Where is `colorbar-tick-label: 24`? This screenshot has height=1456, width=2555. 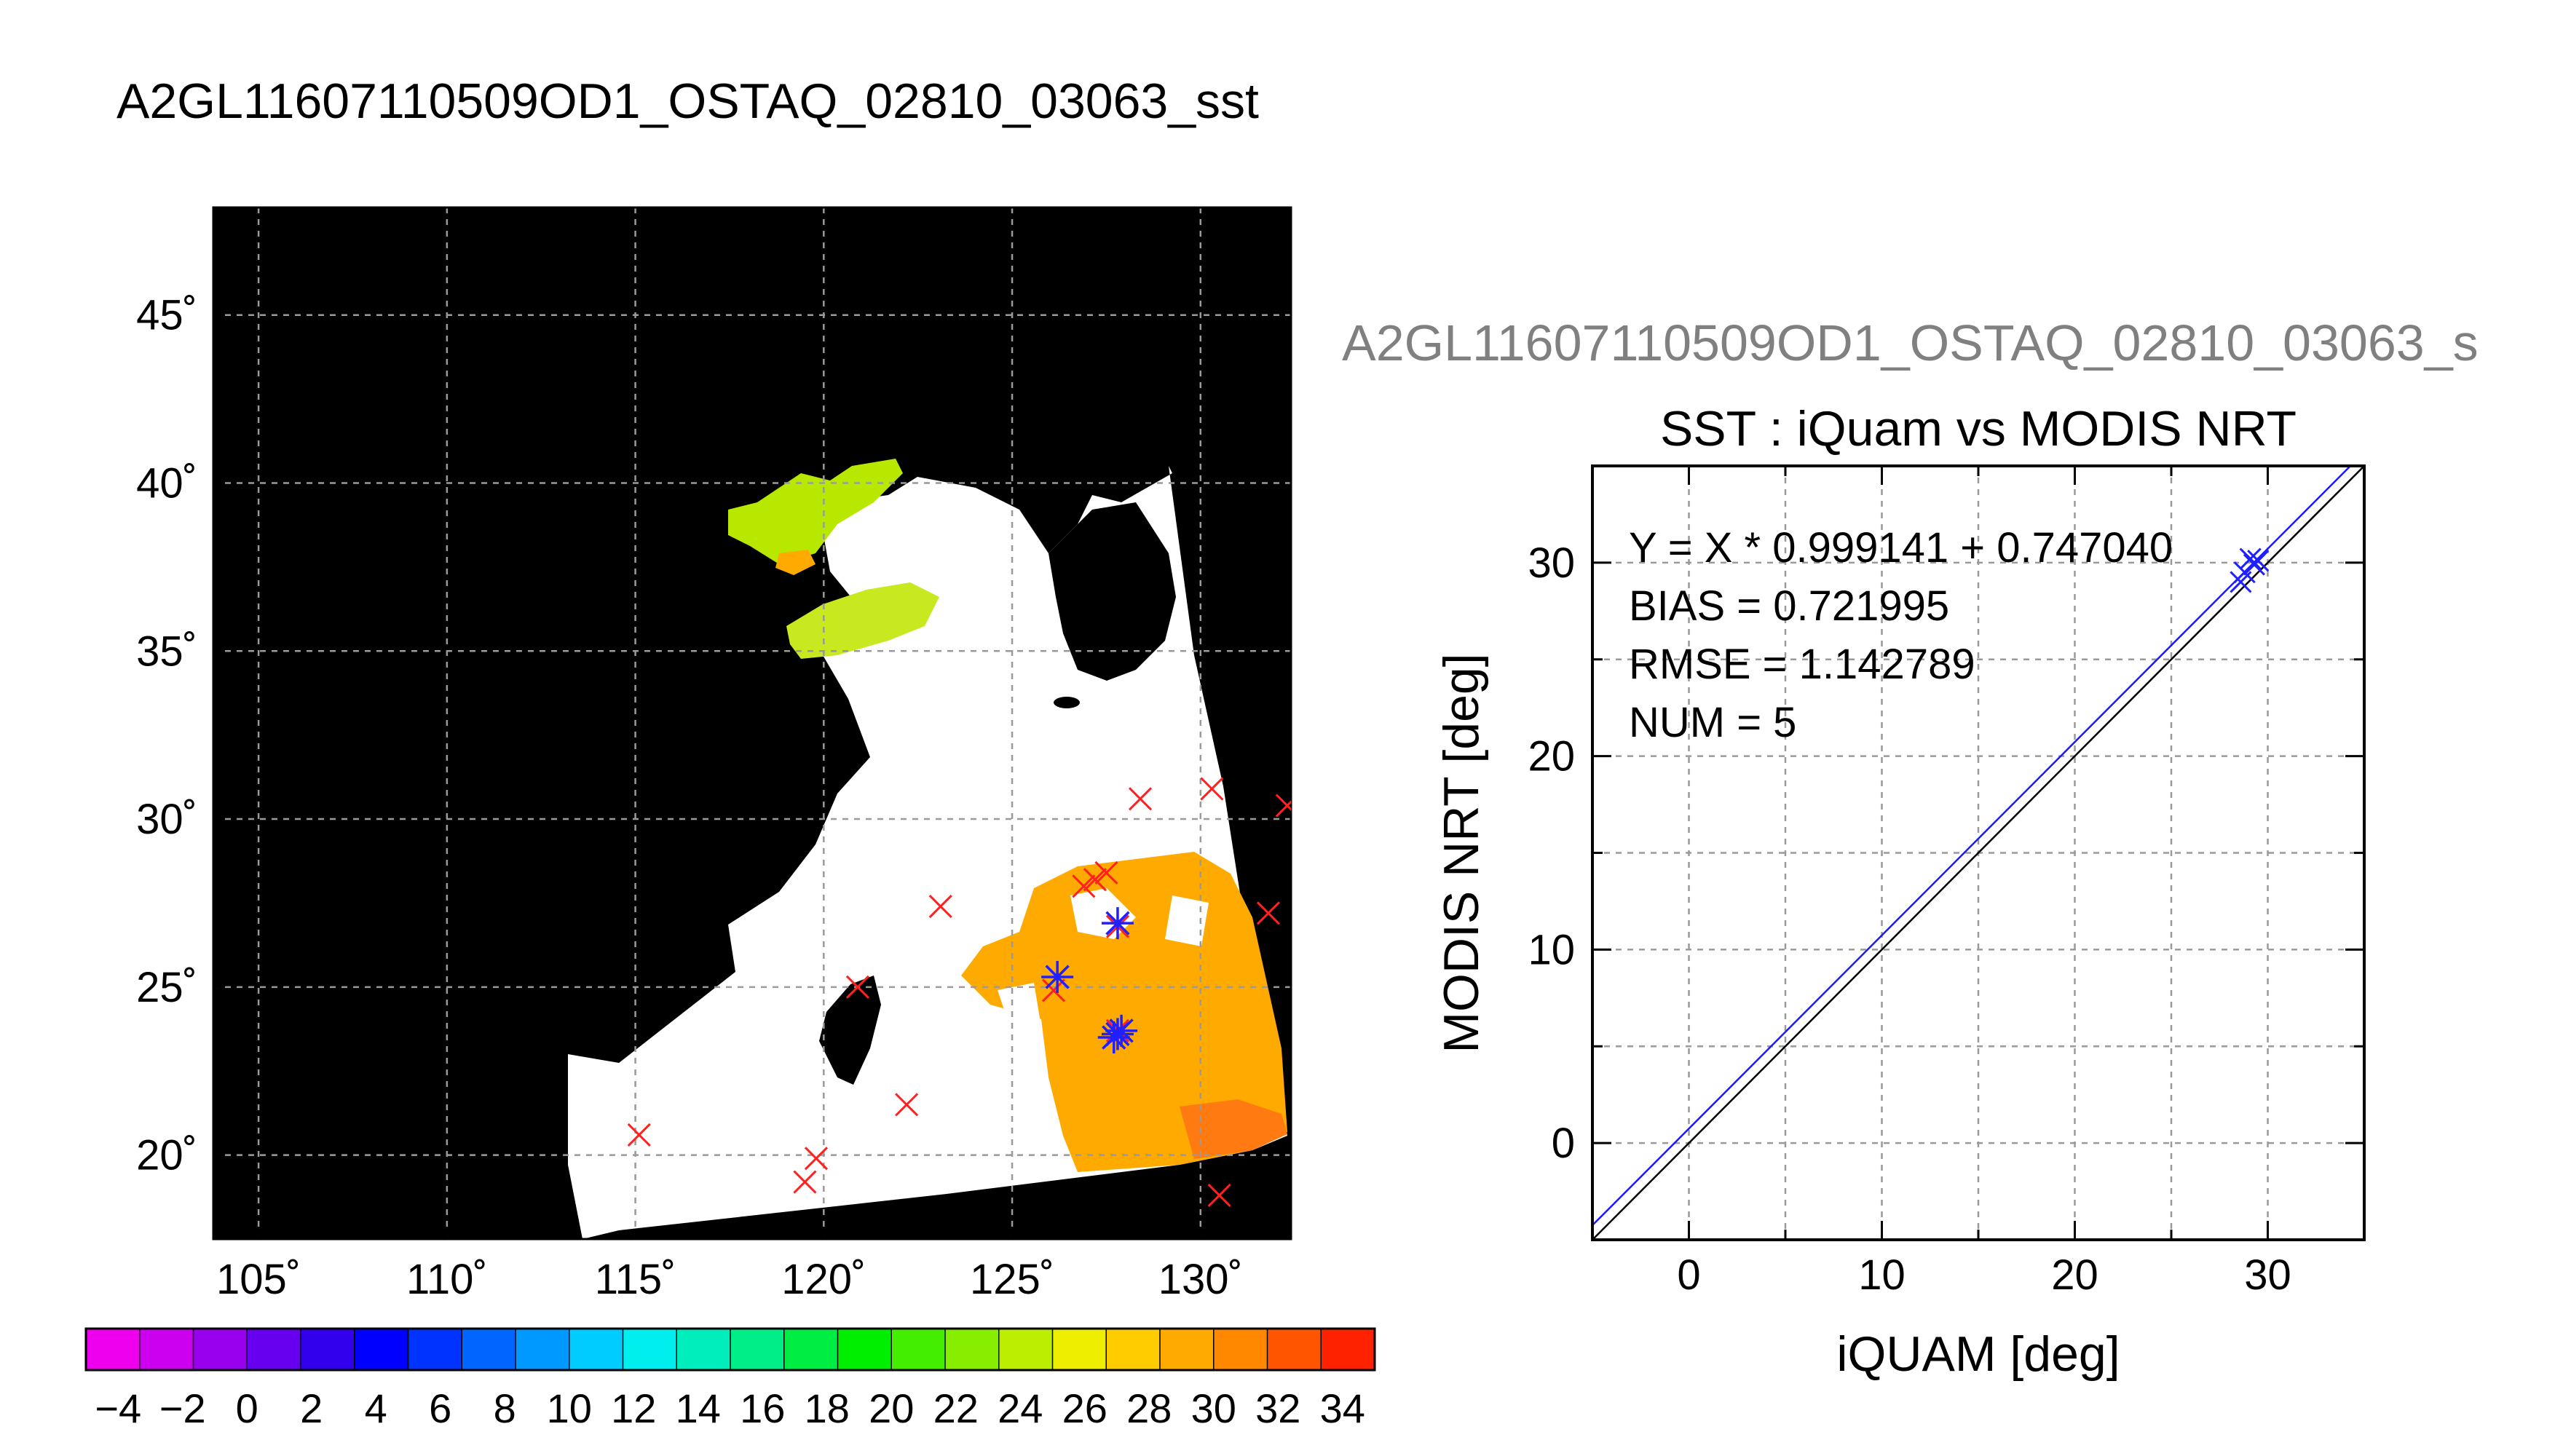
colorbar-tick-label: 24 is located at coordinates (1020, 1408).